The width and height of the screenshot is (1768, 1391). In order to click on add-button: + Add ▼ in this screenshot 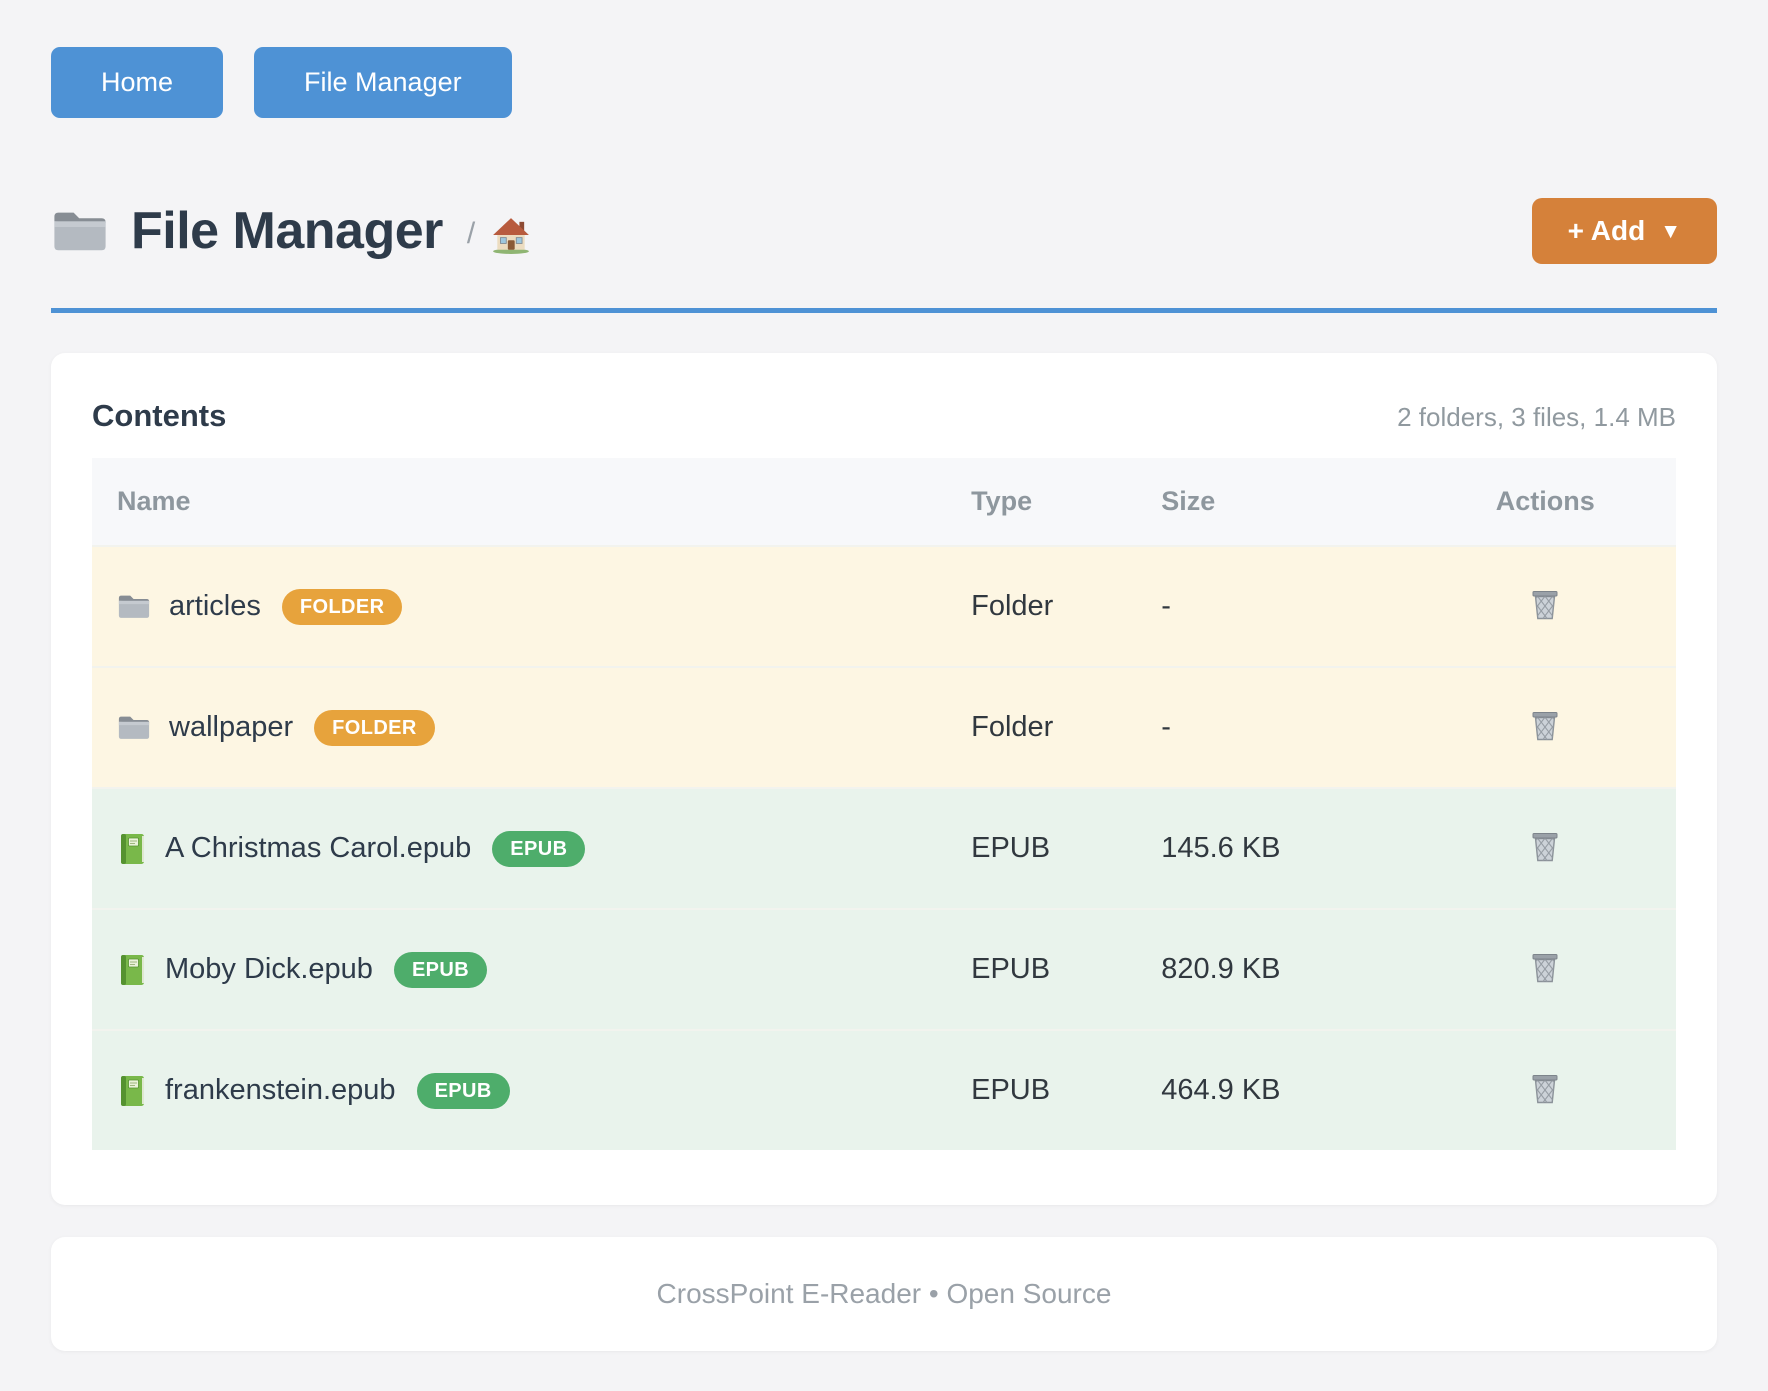, I will do `click(1624, 231)`.